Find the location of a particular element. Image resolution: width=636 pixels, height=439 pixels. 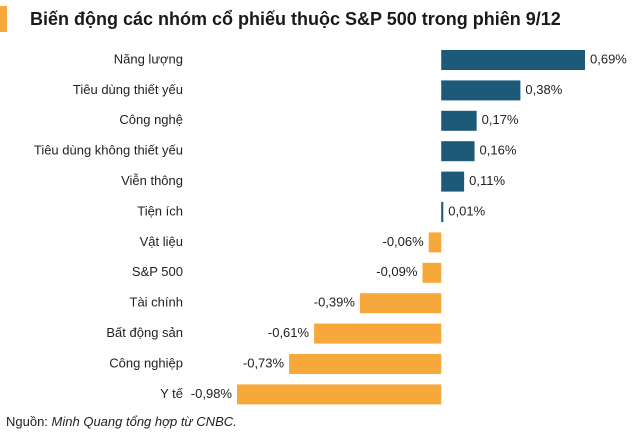

value-label: -0,61% is located at coordinates (289, 332).